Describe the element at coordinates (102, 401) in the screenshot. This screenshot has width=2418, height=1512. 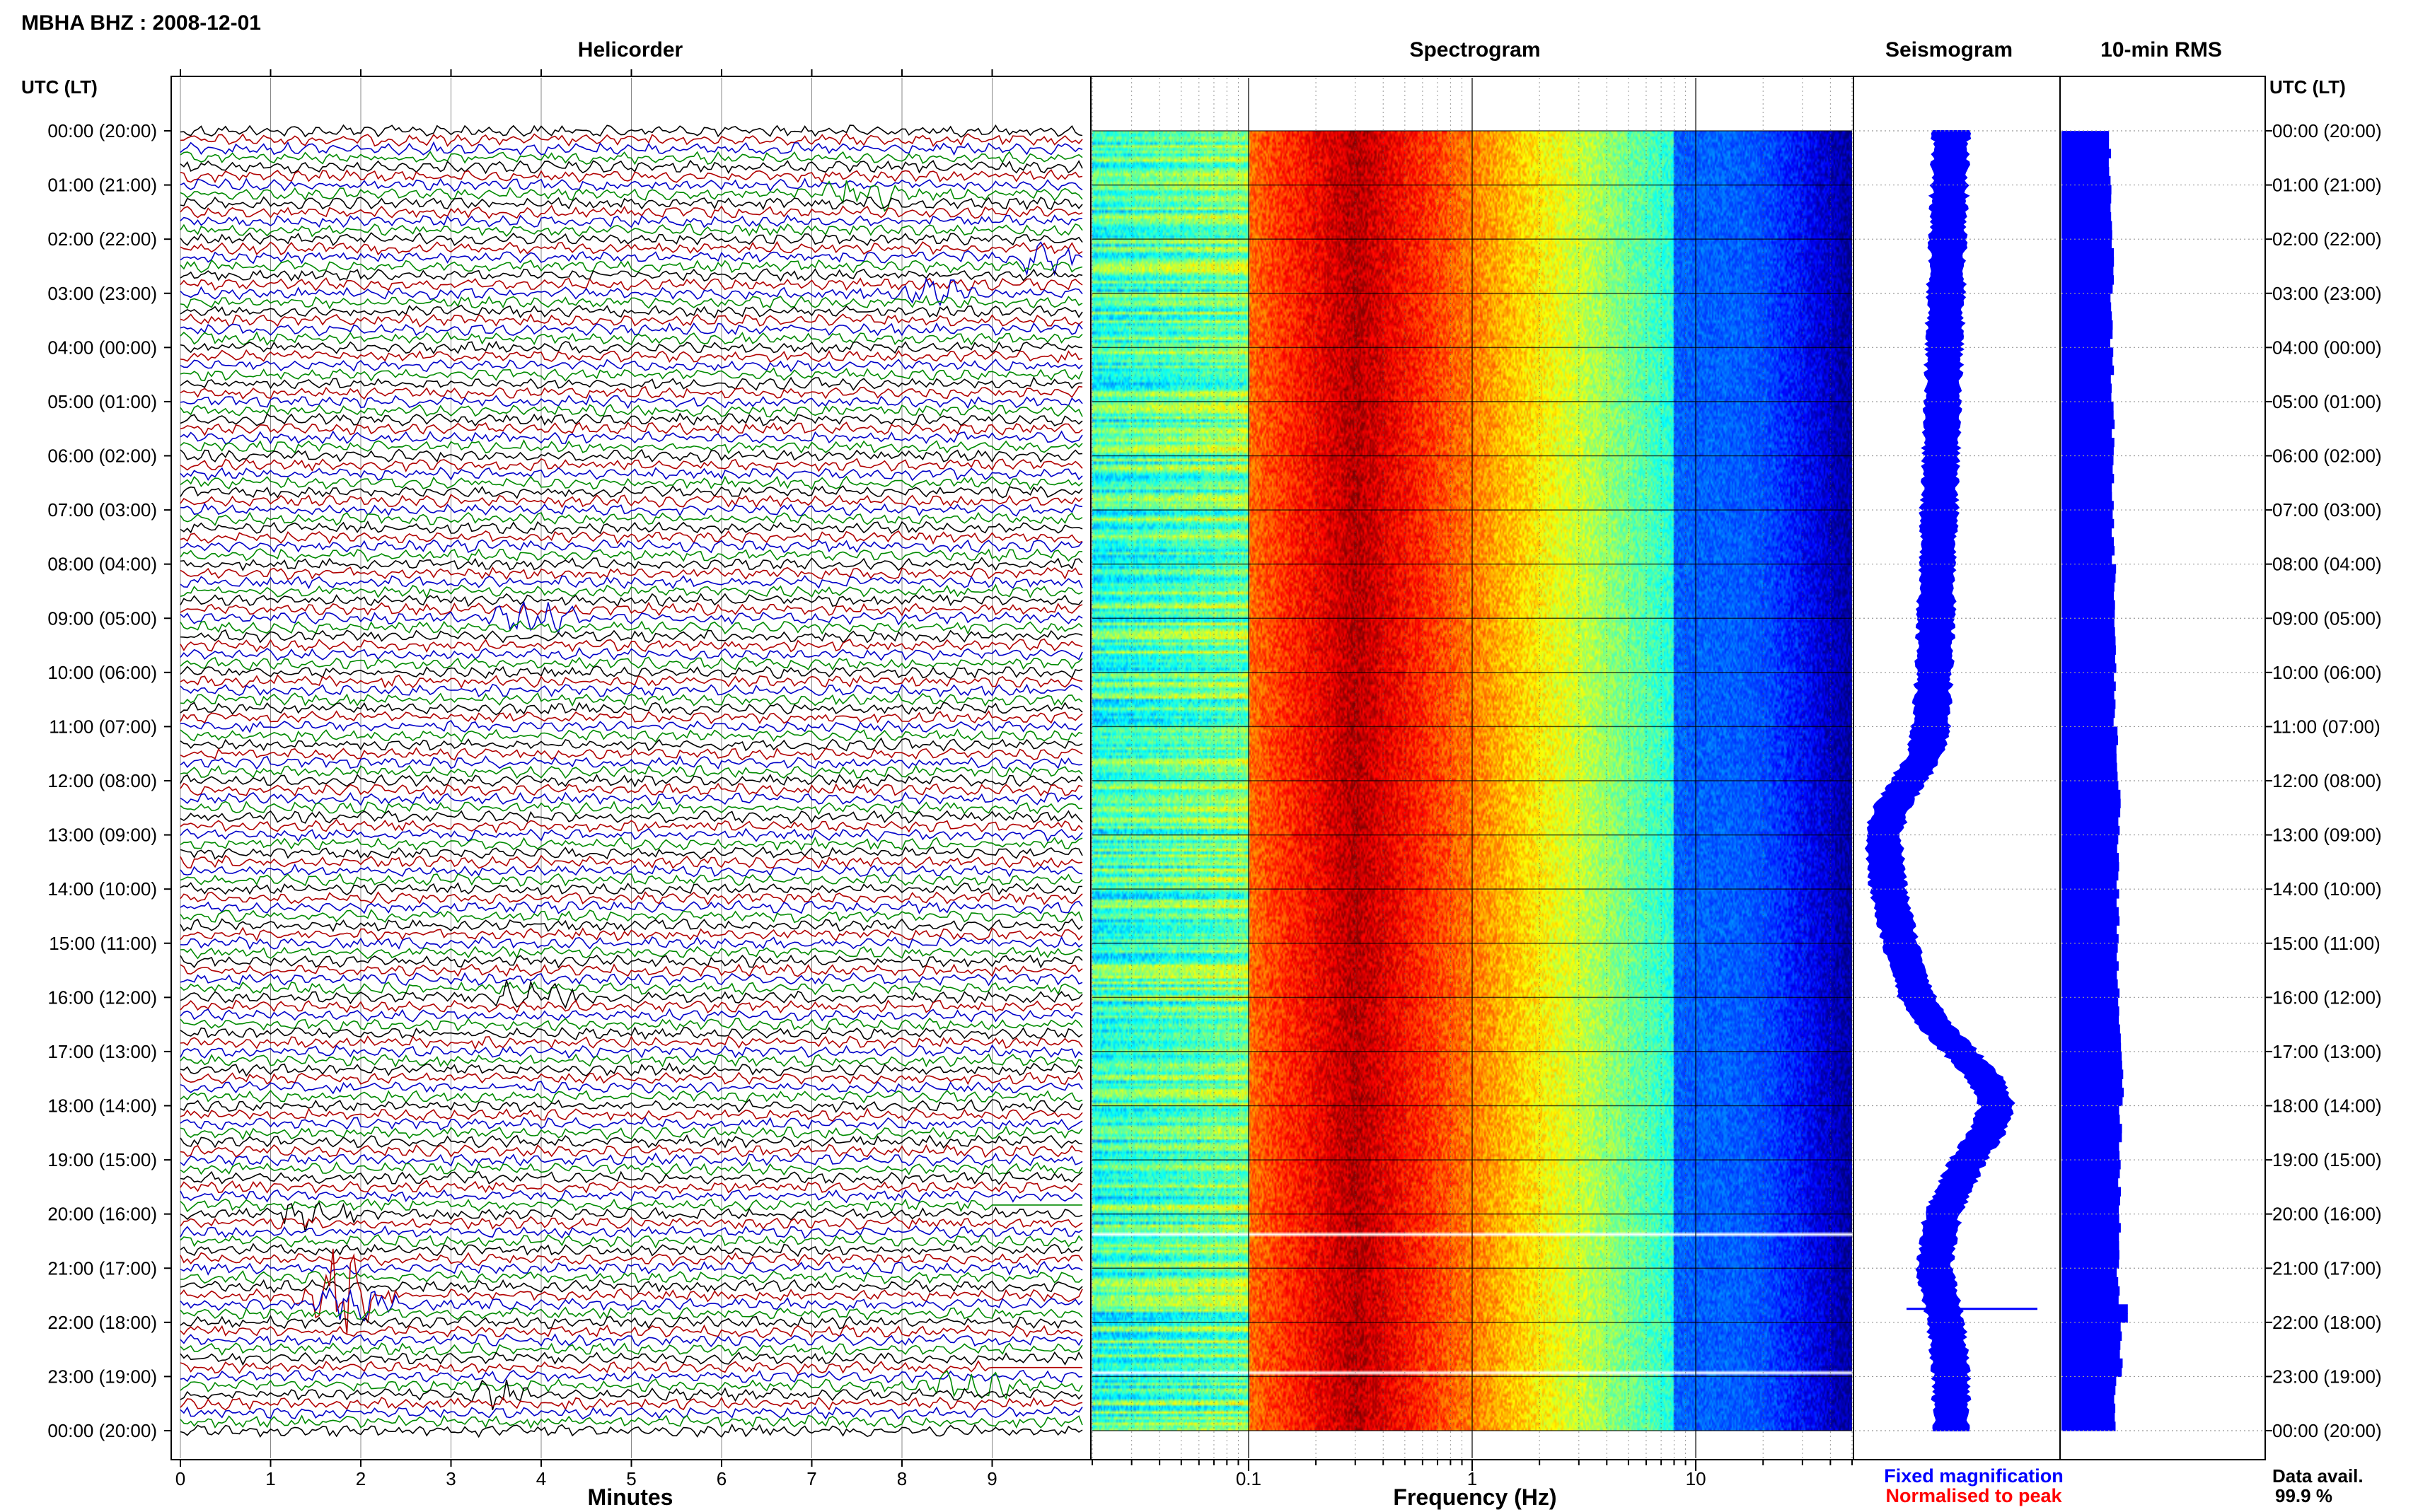
I see `time-label-left: 05:00 (01:00)` at that location.